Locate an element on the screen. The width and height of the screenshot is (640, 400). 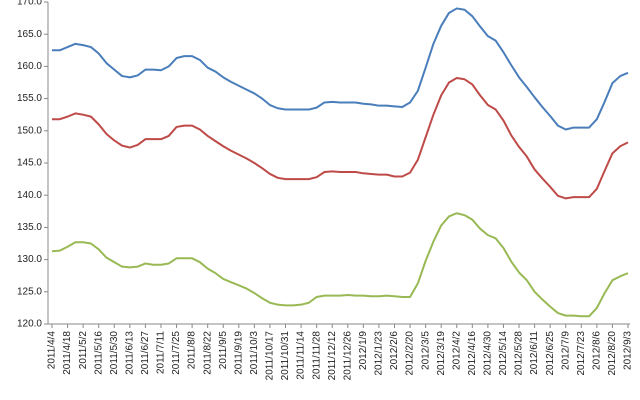
y-tick-label: 125.0 is located at coordinates (29, 291).